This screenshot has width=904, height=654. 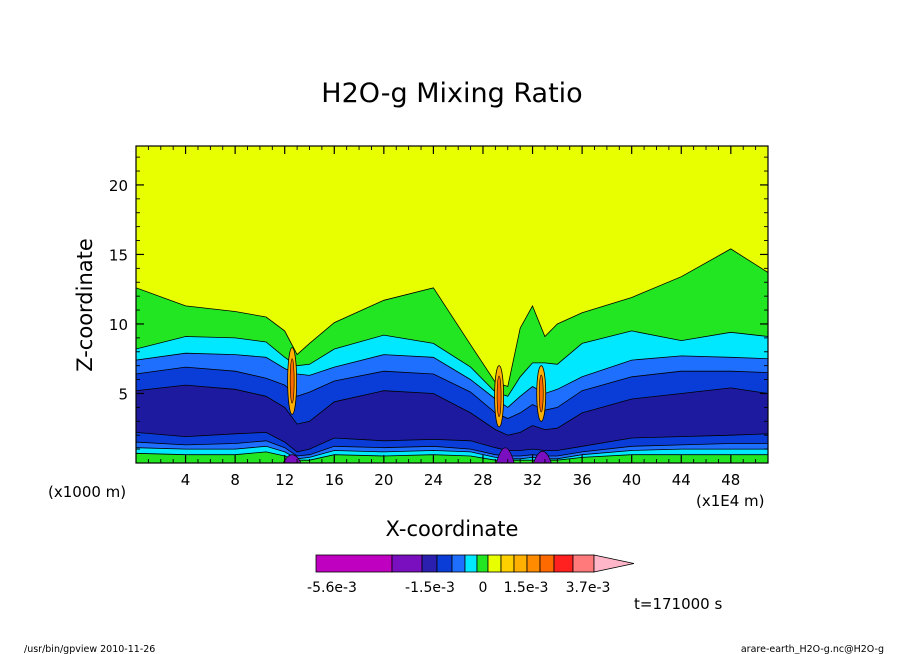 I want to click on x-tick-label: 36, so click(x=582, y=480).